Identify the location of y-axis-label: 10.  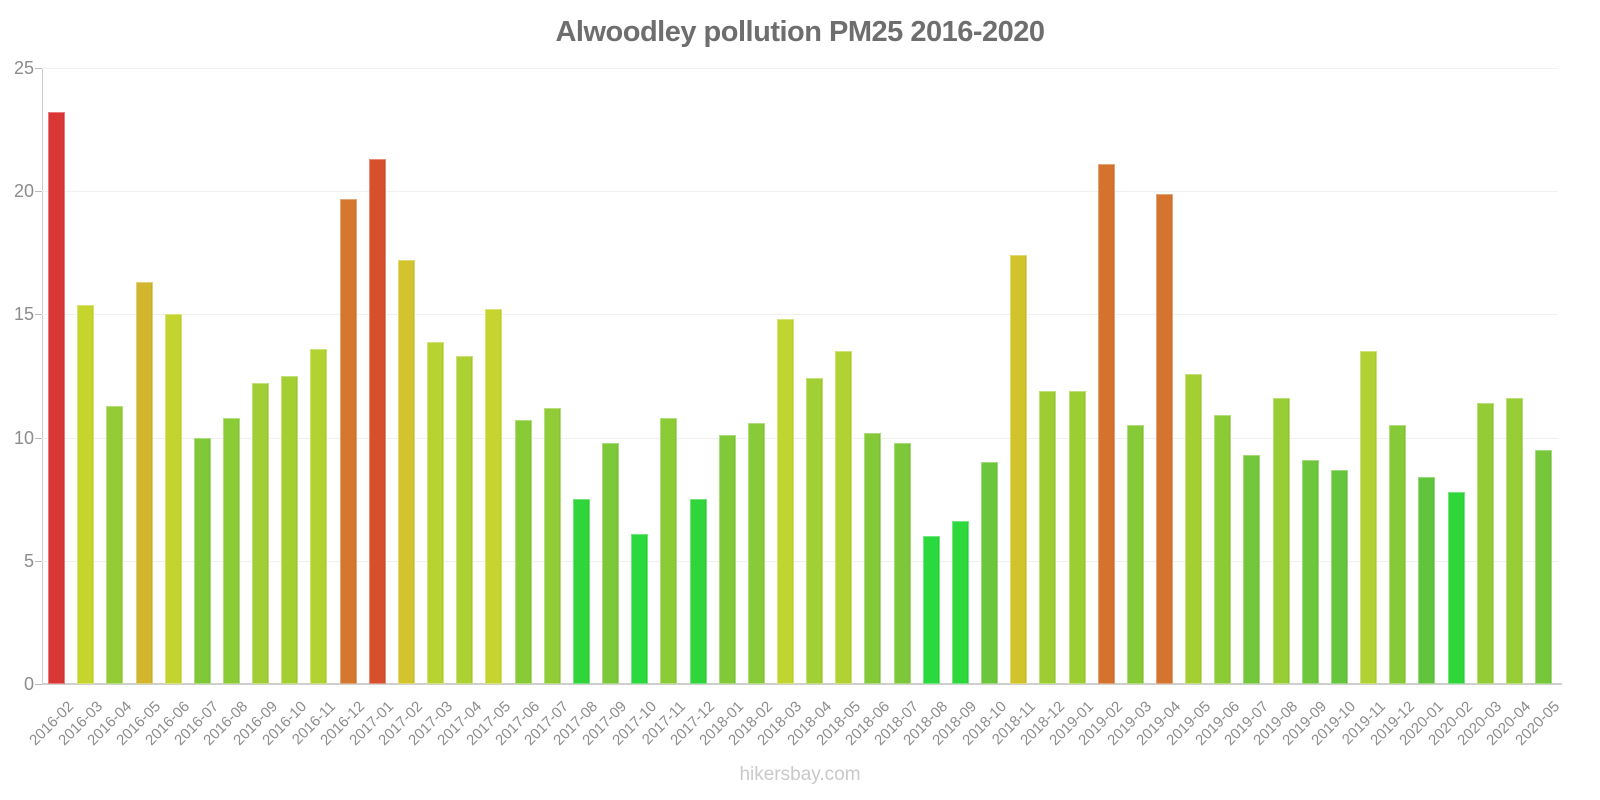
(23, 437).